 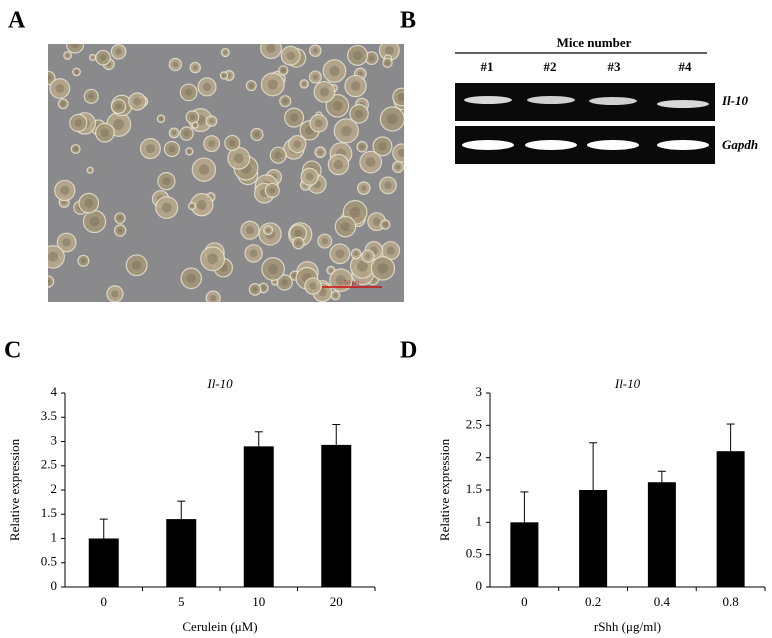 I want to click on y-tick-label: 2.5, so click(x=474, y=423).